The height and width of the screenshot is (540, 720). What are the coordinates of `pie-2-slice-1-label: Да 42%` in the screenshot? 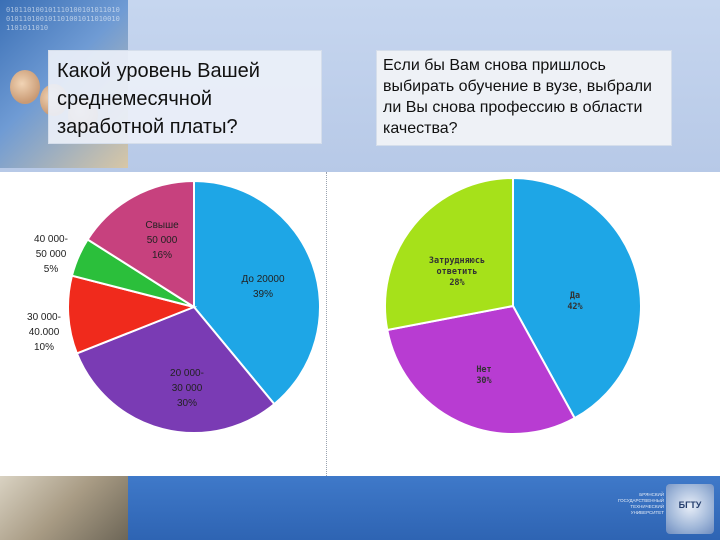 It's located at (575, 301).